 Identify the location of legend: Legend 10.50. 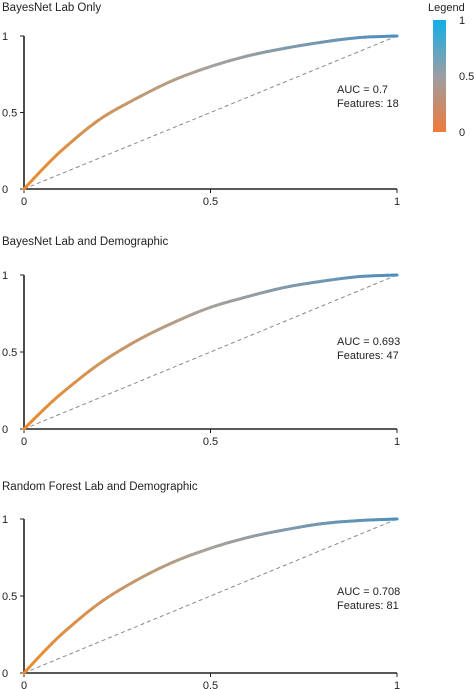
(451, 70).